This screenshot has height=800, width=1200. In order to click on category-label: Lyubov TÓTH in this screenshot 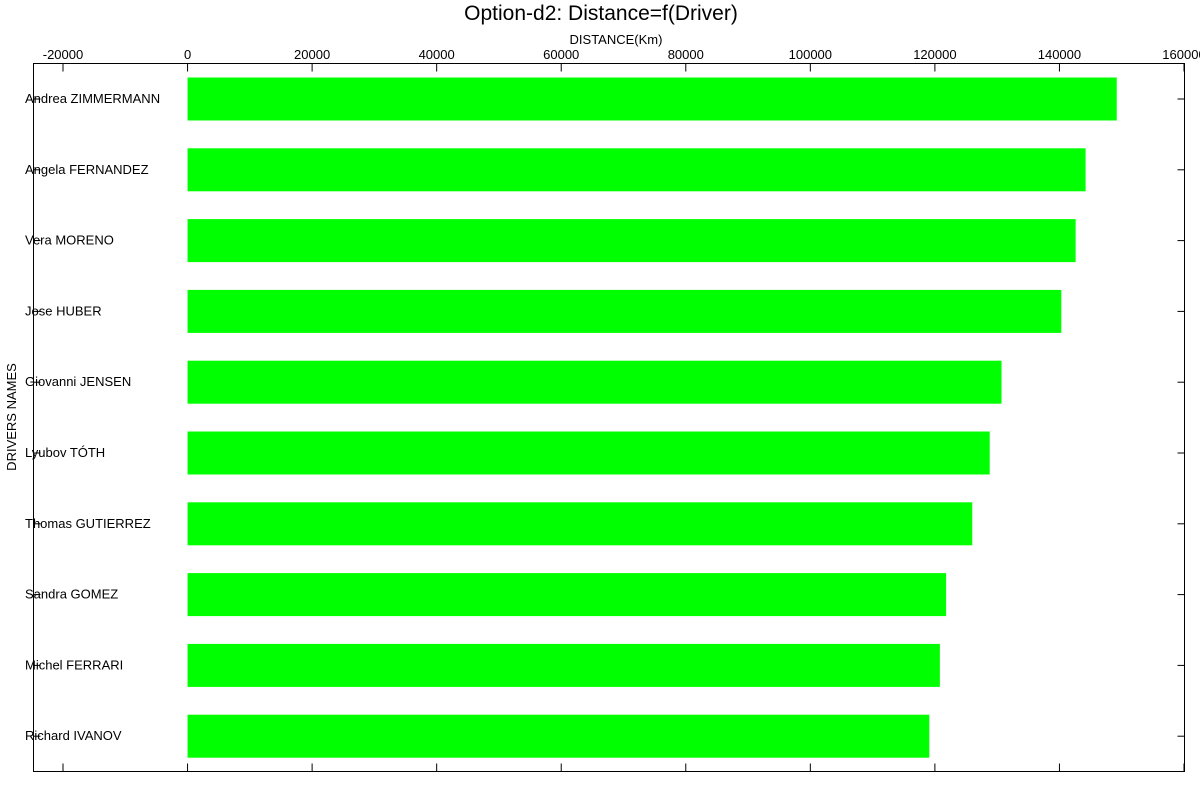, I will do `click(65, 452)`.